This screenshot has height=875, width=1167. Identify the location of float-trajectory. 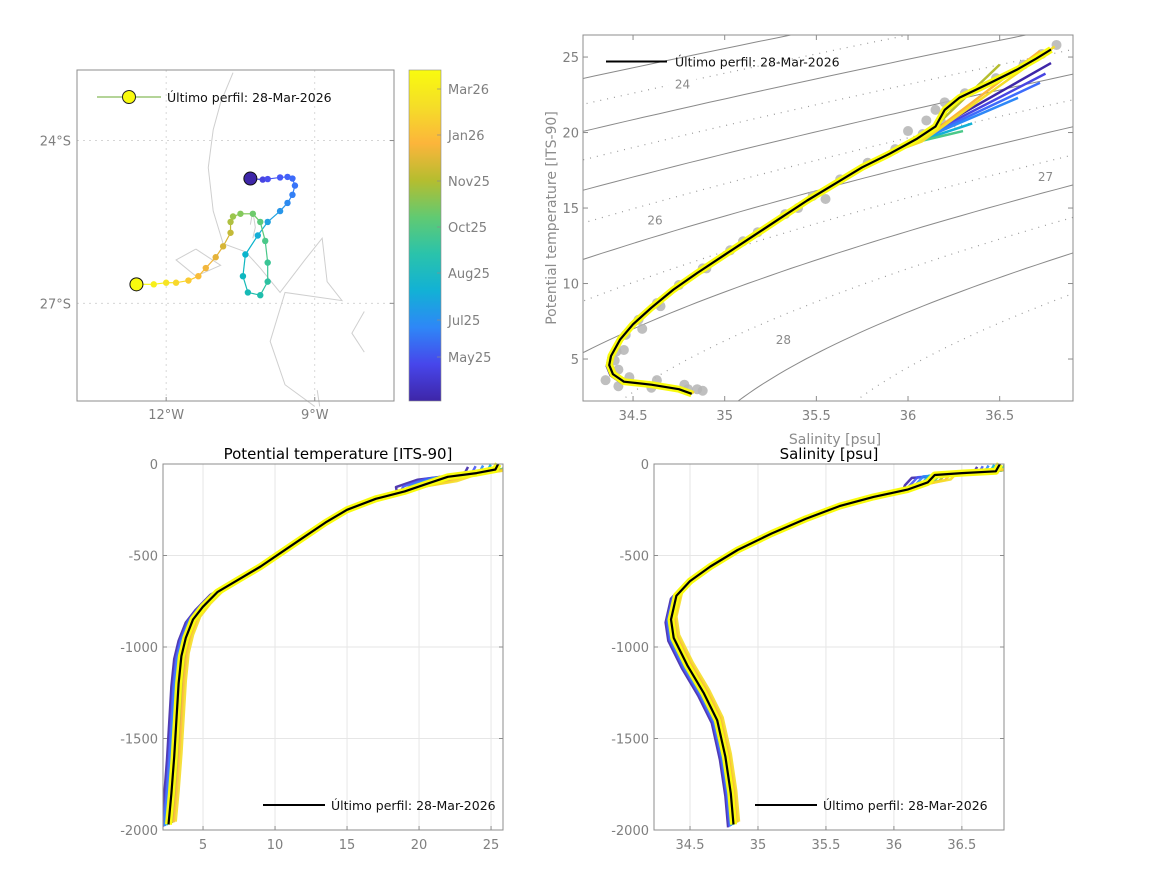
(214, 235).